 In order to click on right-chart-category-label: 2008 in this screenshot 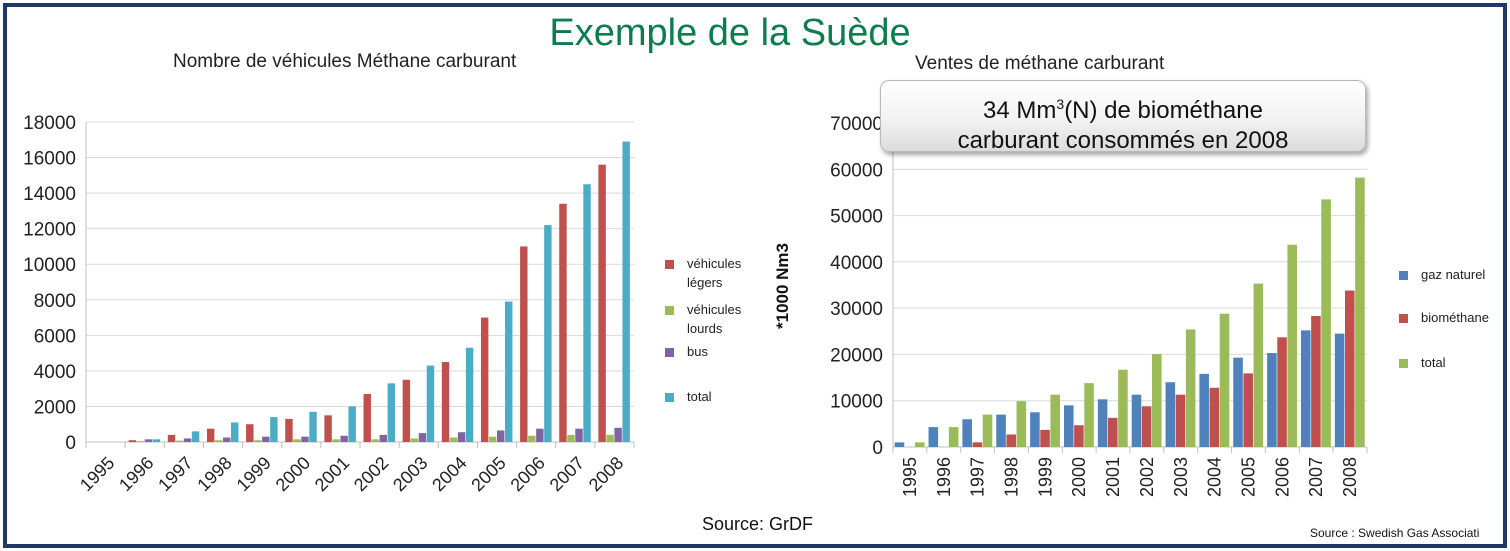, I will do `click(1350, 477)`.